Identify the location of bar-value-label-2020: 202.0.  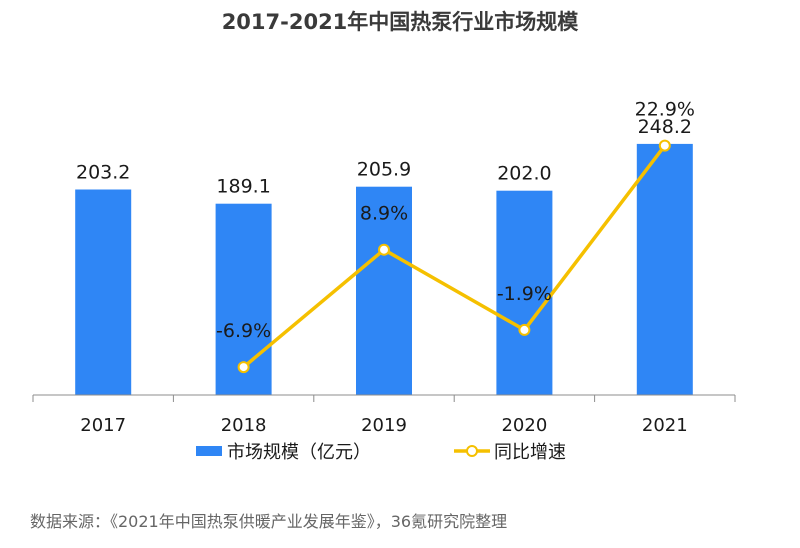
(524, 174).